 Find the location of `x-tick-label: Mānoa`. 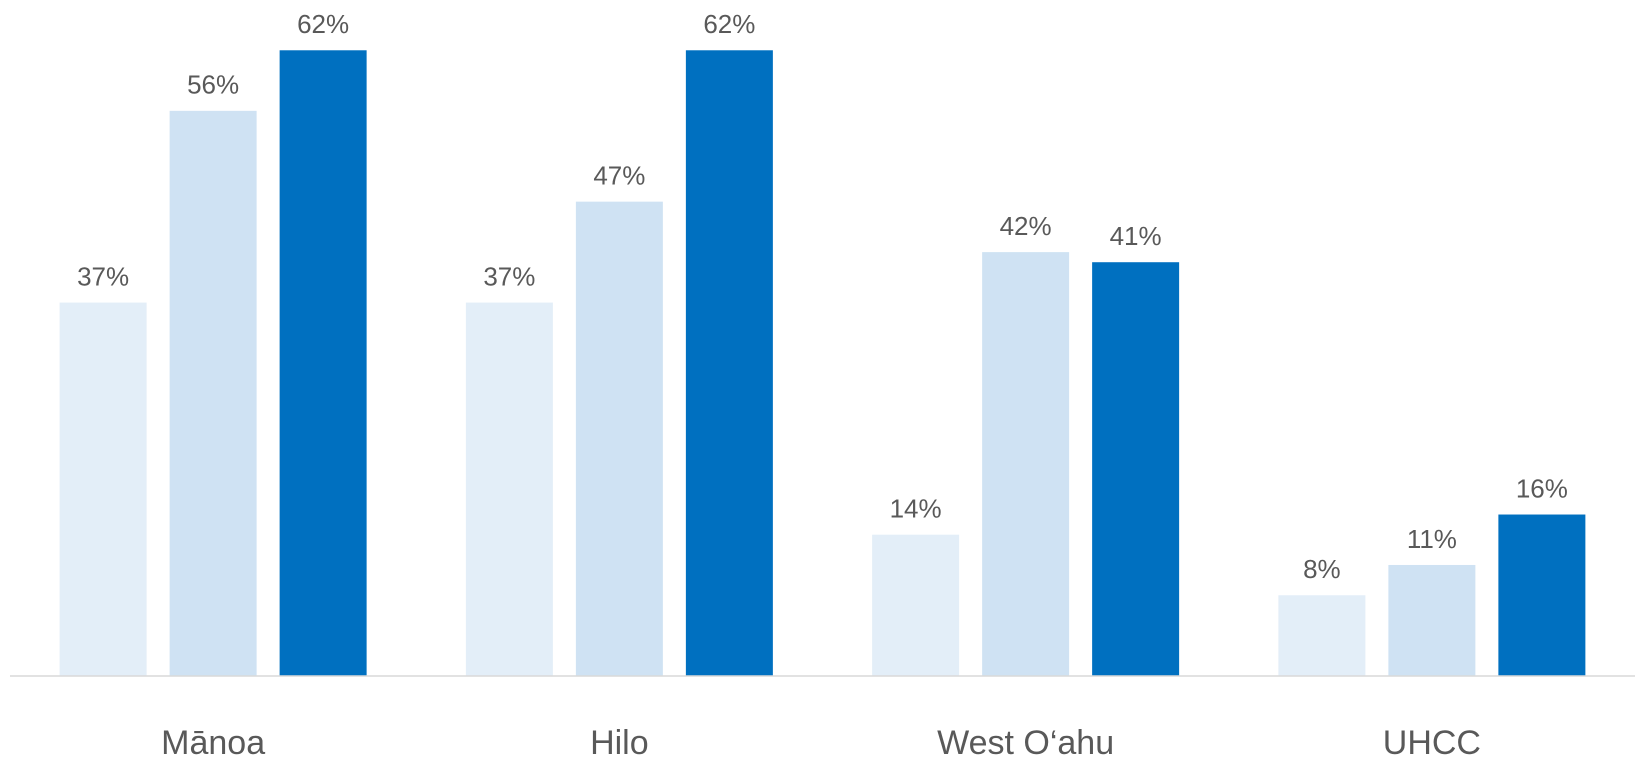

x-tick-label: Mānoa is located at coordinates (213, 743).